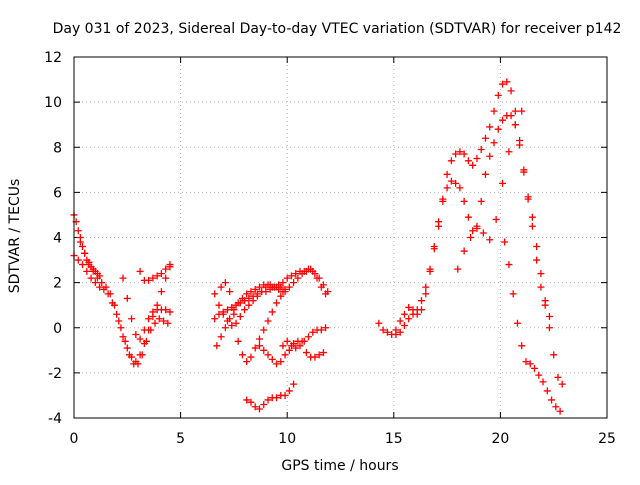  What do you see at coordinates (74, 439) in the screenshot?
I see `x-tick-label: 0` at bounding box center [74, 439].